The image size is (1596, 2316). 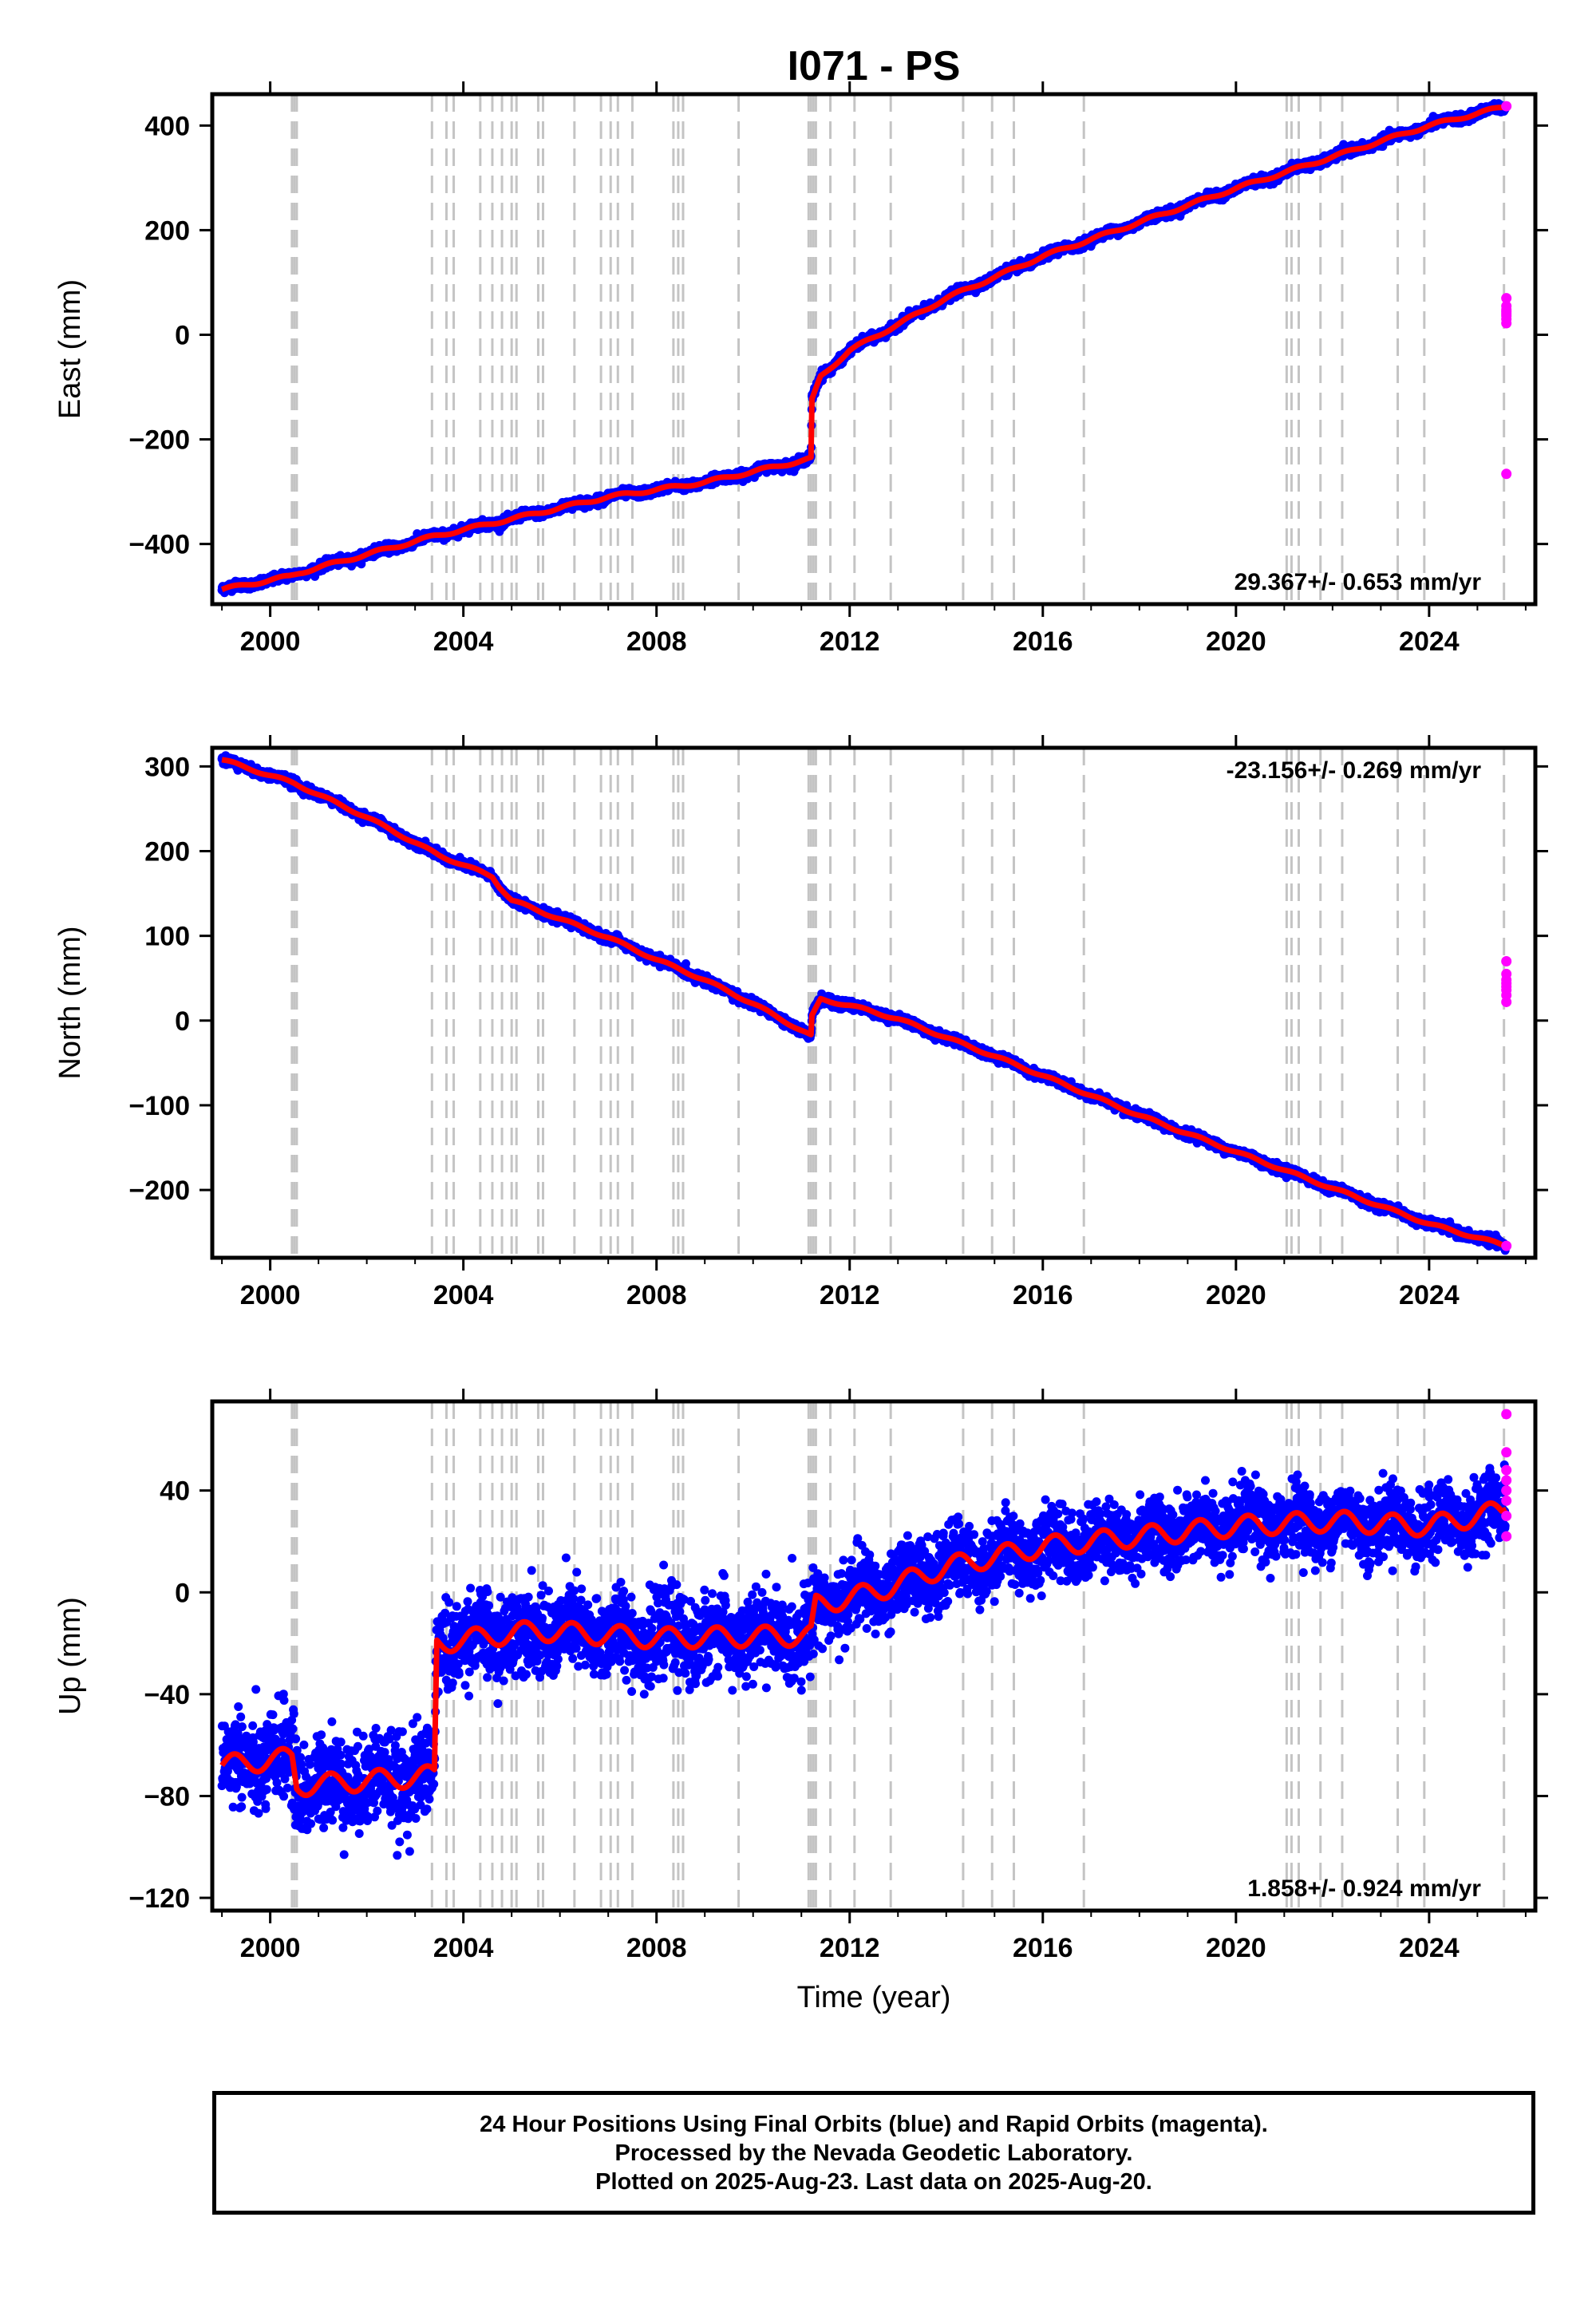 What do you see at coordinates (1429, 641) in the screenshot?
I see `x-tick-label: 2024` at bounding box center [1429, 641].